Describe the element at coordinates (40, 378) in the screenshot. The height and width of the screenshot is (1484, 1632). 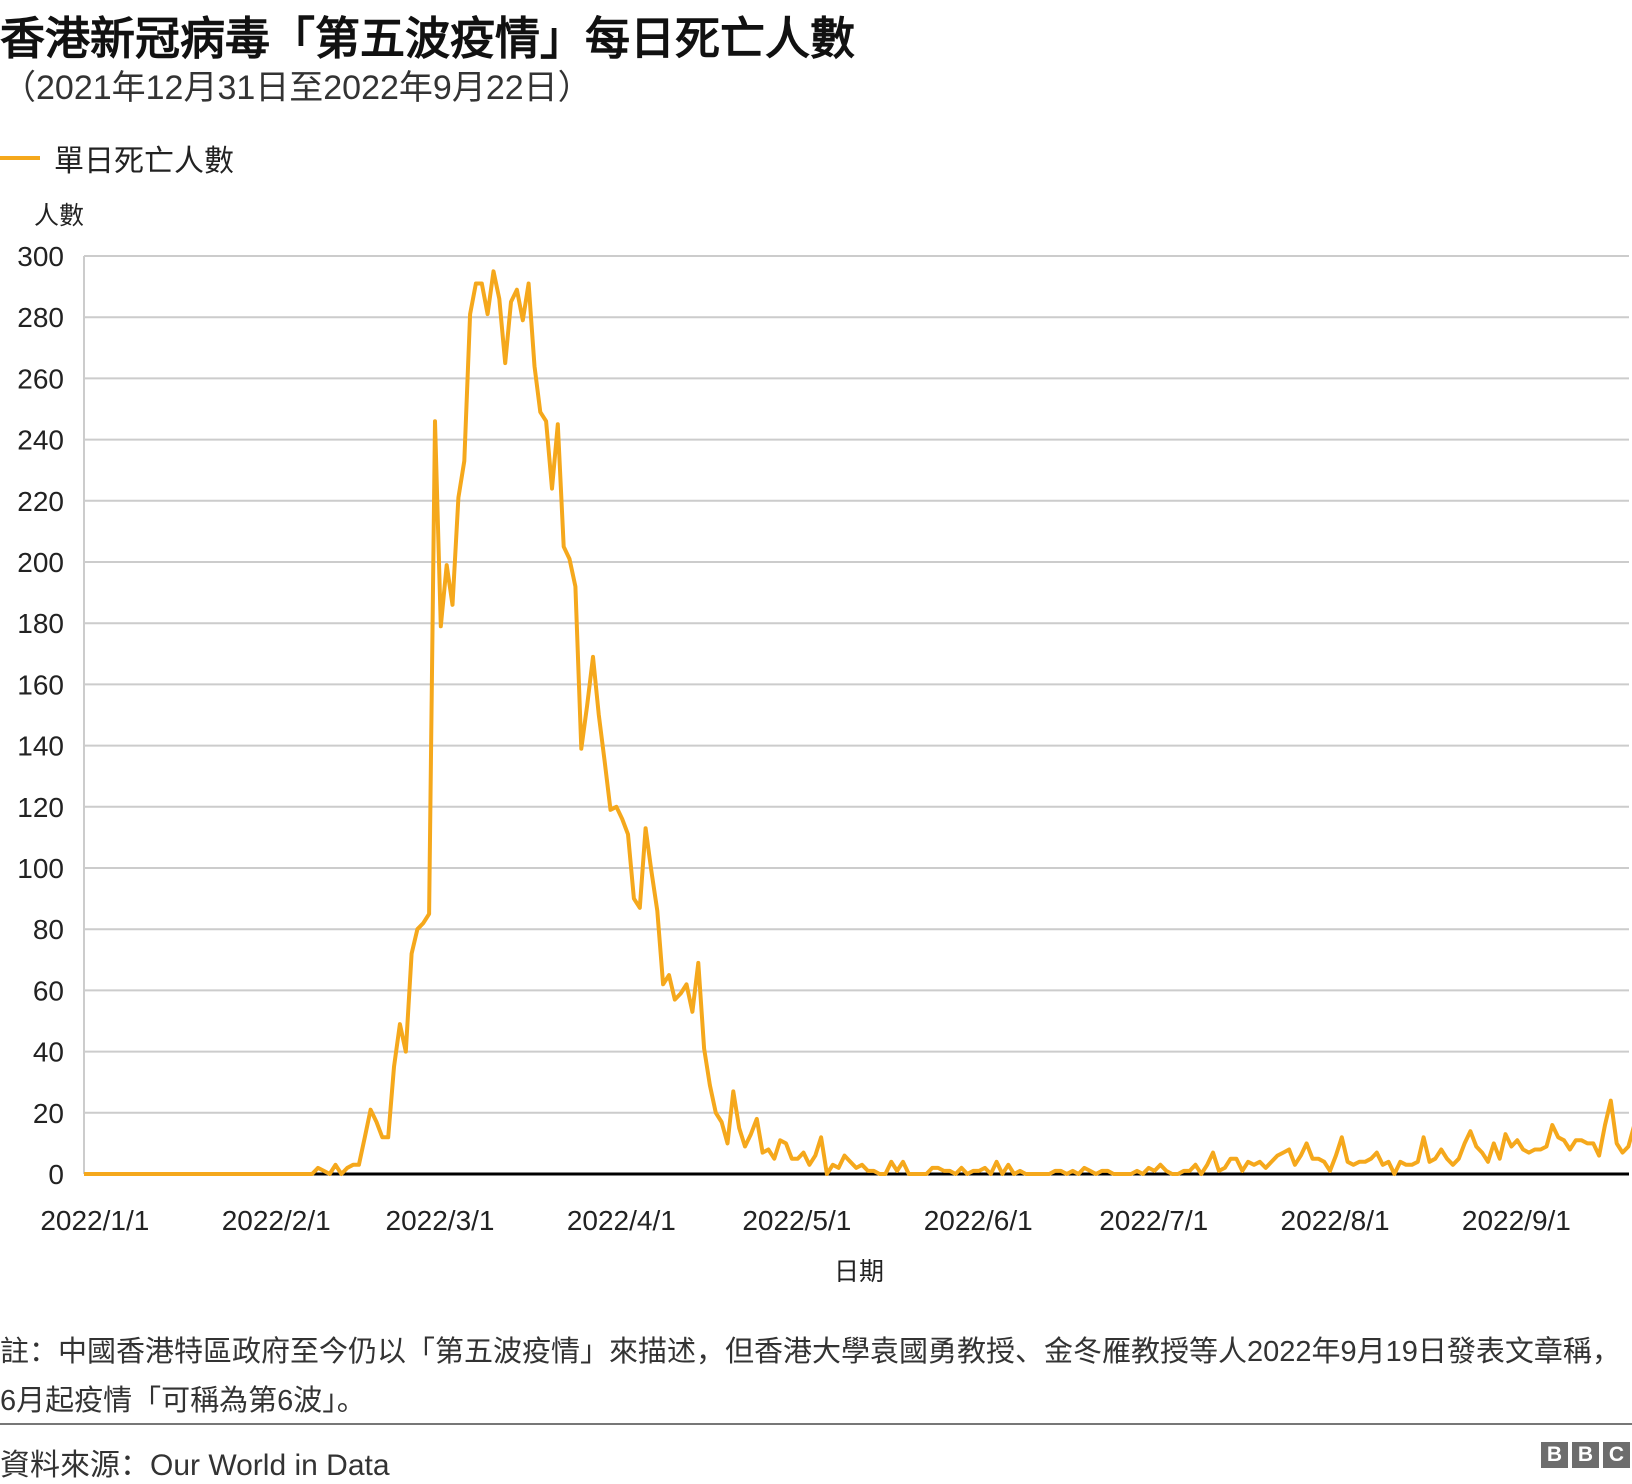
I see `y-tick-label: 260` at that location.